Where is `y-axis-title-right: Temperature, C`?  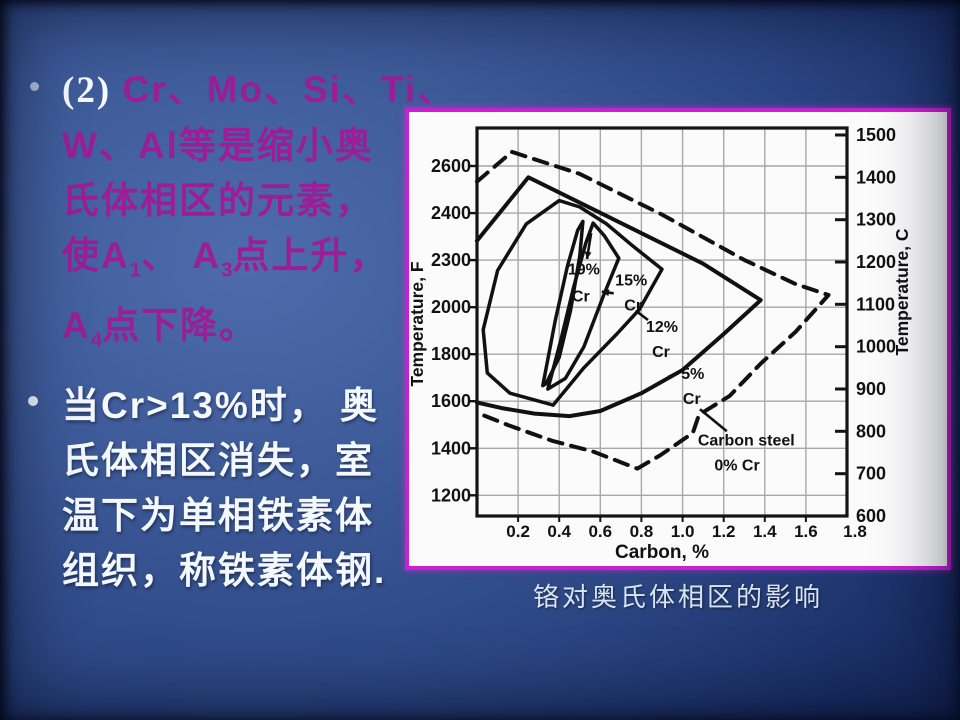 y-axis-title-right: Temperature, C is located at coordinates (902, 291).